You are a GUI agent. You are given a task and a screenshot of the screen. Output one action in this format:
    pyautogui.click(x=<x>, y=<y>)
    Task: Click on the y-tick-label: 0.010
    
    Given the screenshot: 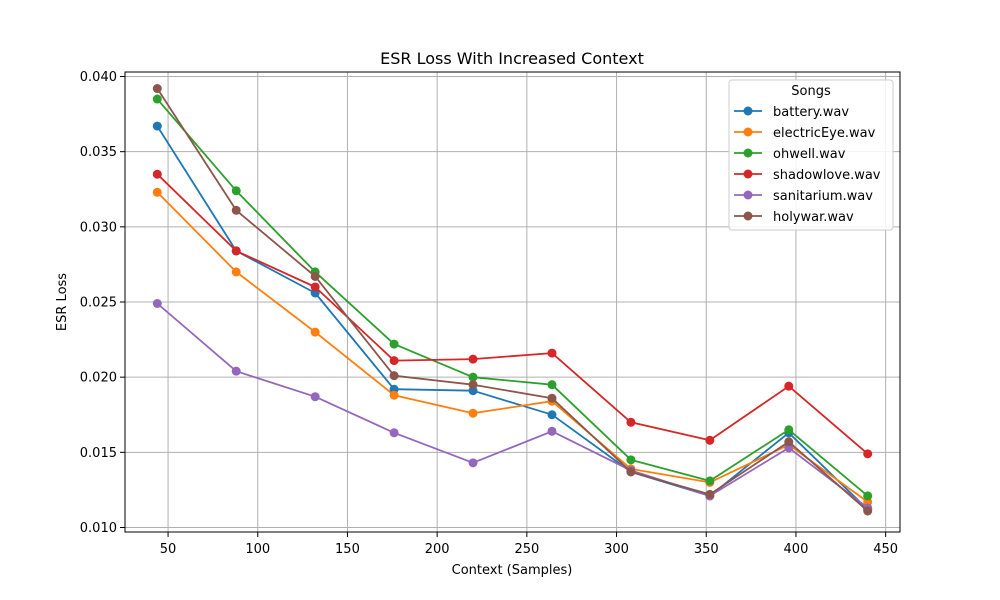 What is the action you would take?
    pyautogui.click(x=98, y=528)
    